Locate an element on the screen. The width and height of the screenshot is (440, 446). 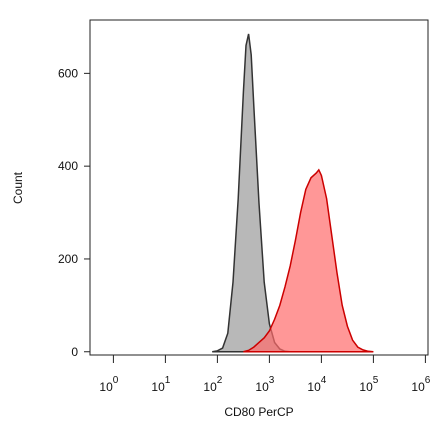
y-tick-label: 400 is located at coordinates (68, 166).